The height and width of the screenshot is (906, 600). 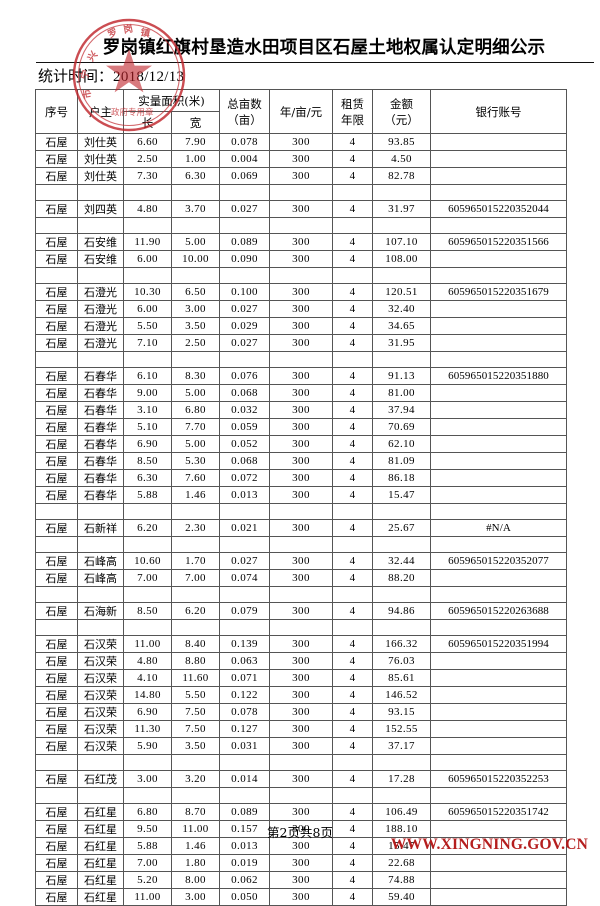 What do you see at coordinates (195, 176) in the screenshot?
I see `cell-width: 6.30` at bounding box center [195, 176].